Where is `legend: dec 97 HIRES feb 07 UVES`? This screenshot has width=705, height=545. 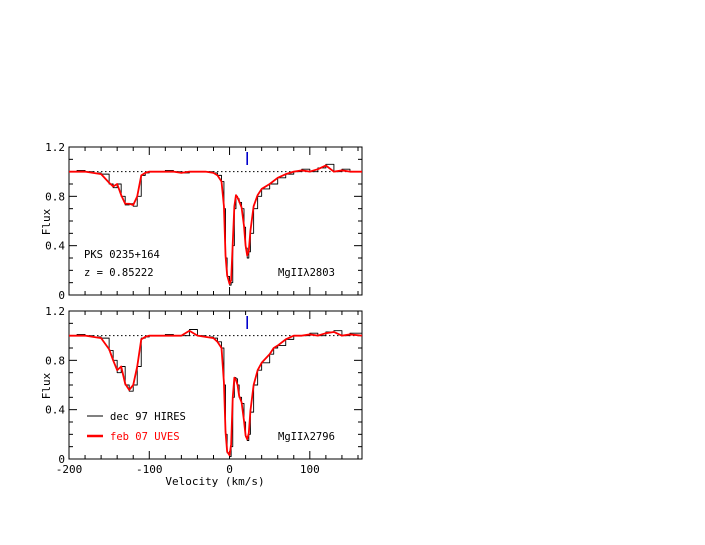 legend: dec 97 HIRES feb 07 UVES is located at coordinates (136, 427).